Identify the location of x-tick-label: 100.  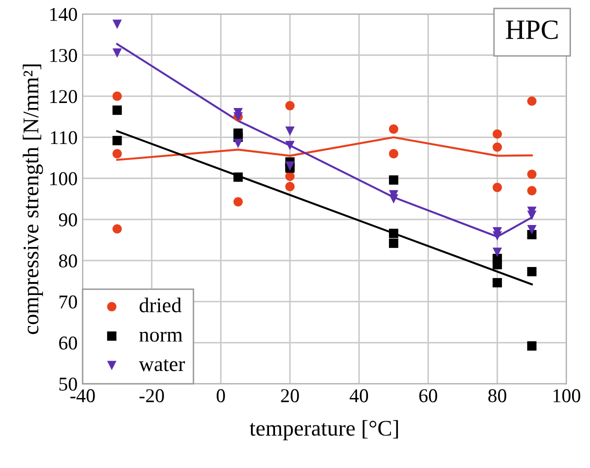
(567, 395).